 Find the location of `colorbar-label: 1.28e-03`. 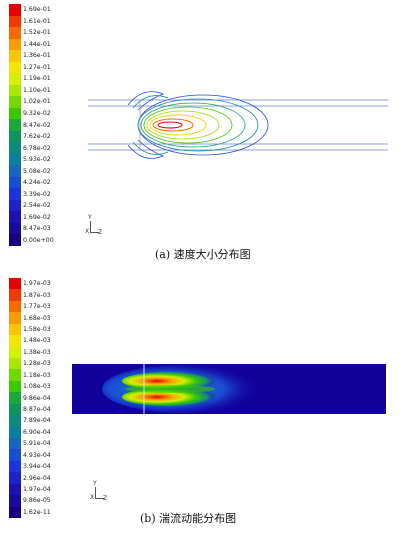

colorbar-label: 1.28e-03 is located at coordinates (37, 364).